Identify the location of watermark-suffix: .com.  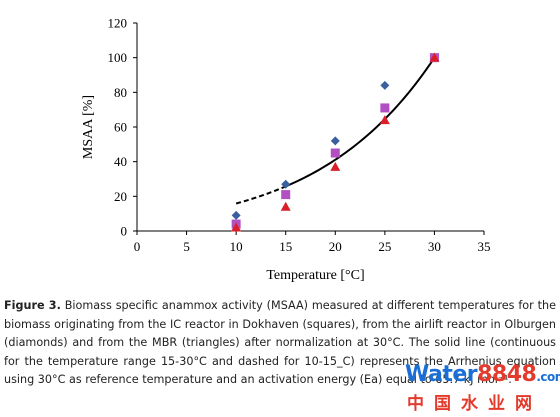
(548, 377).